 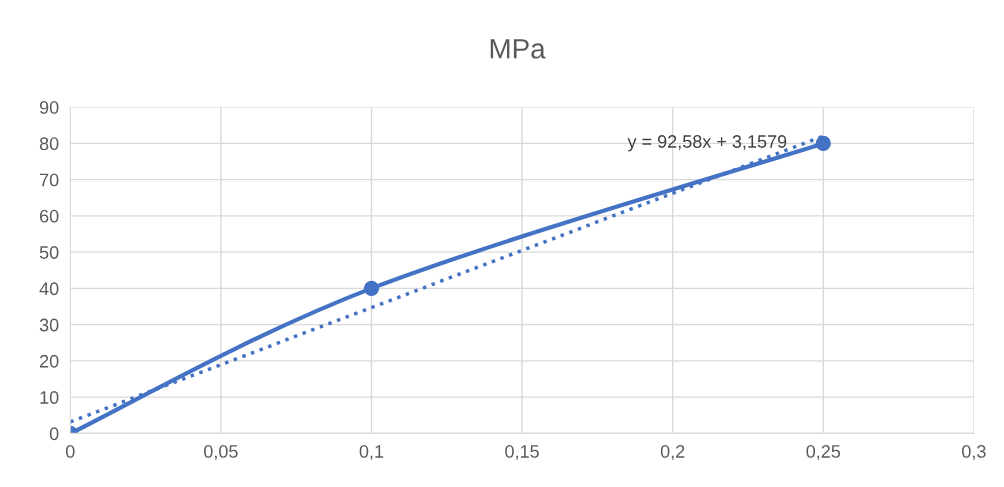 I want to click on y-tick-label: 40, so click(x=49, y=289).